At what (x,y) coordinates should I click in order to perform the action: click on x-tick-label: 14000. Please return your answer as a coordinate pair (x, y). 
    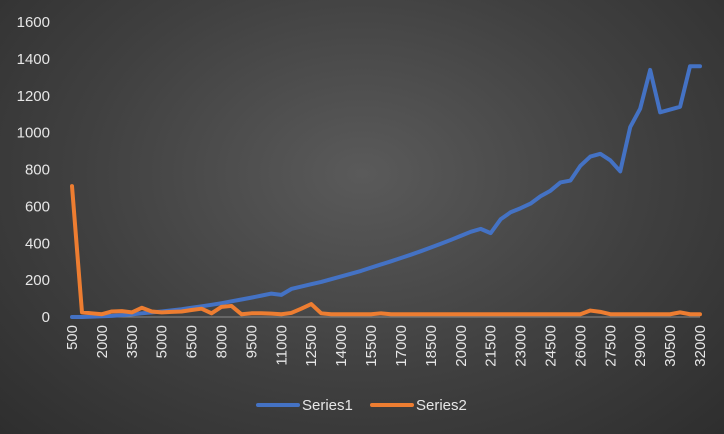
    Looking at the image, I should click on (341, 346).